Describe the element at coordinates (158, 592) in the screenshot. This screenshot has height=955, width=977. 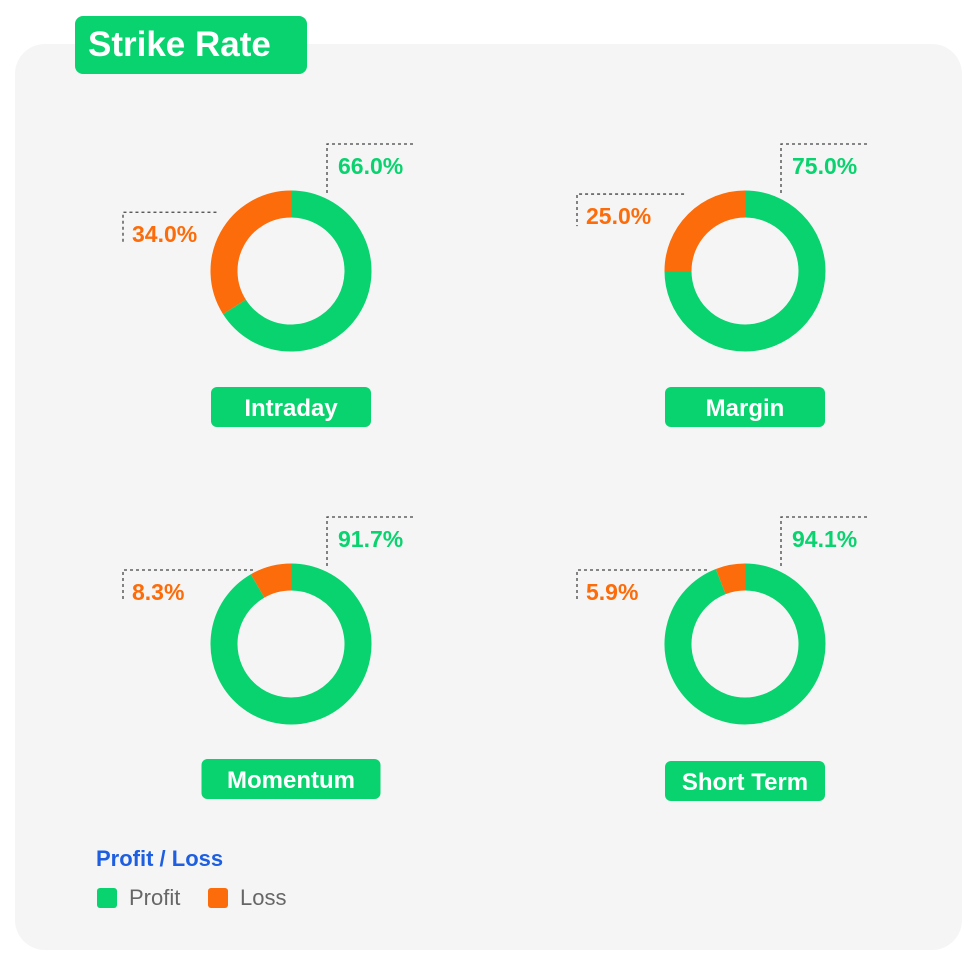
I see `label-loss: 8.3%` at that location.